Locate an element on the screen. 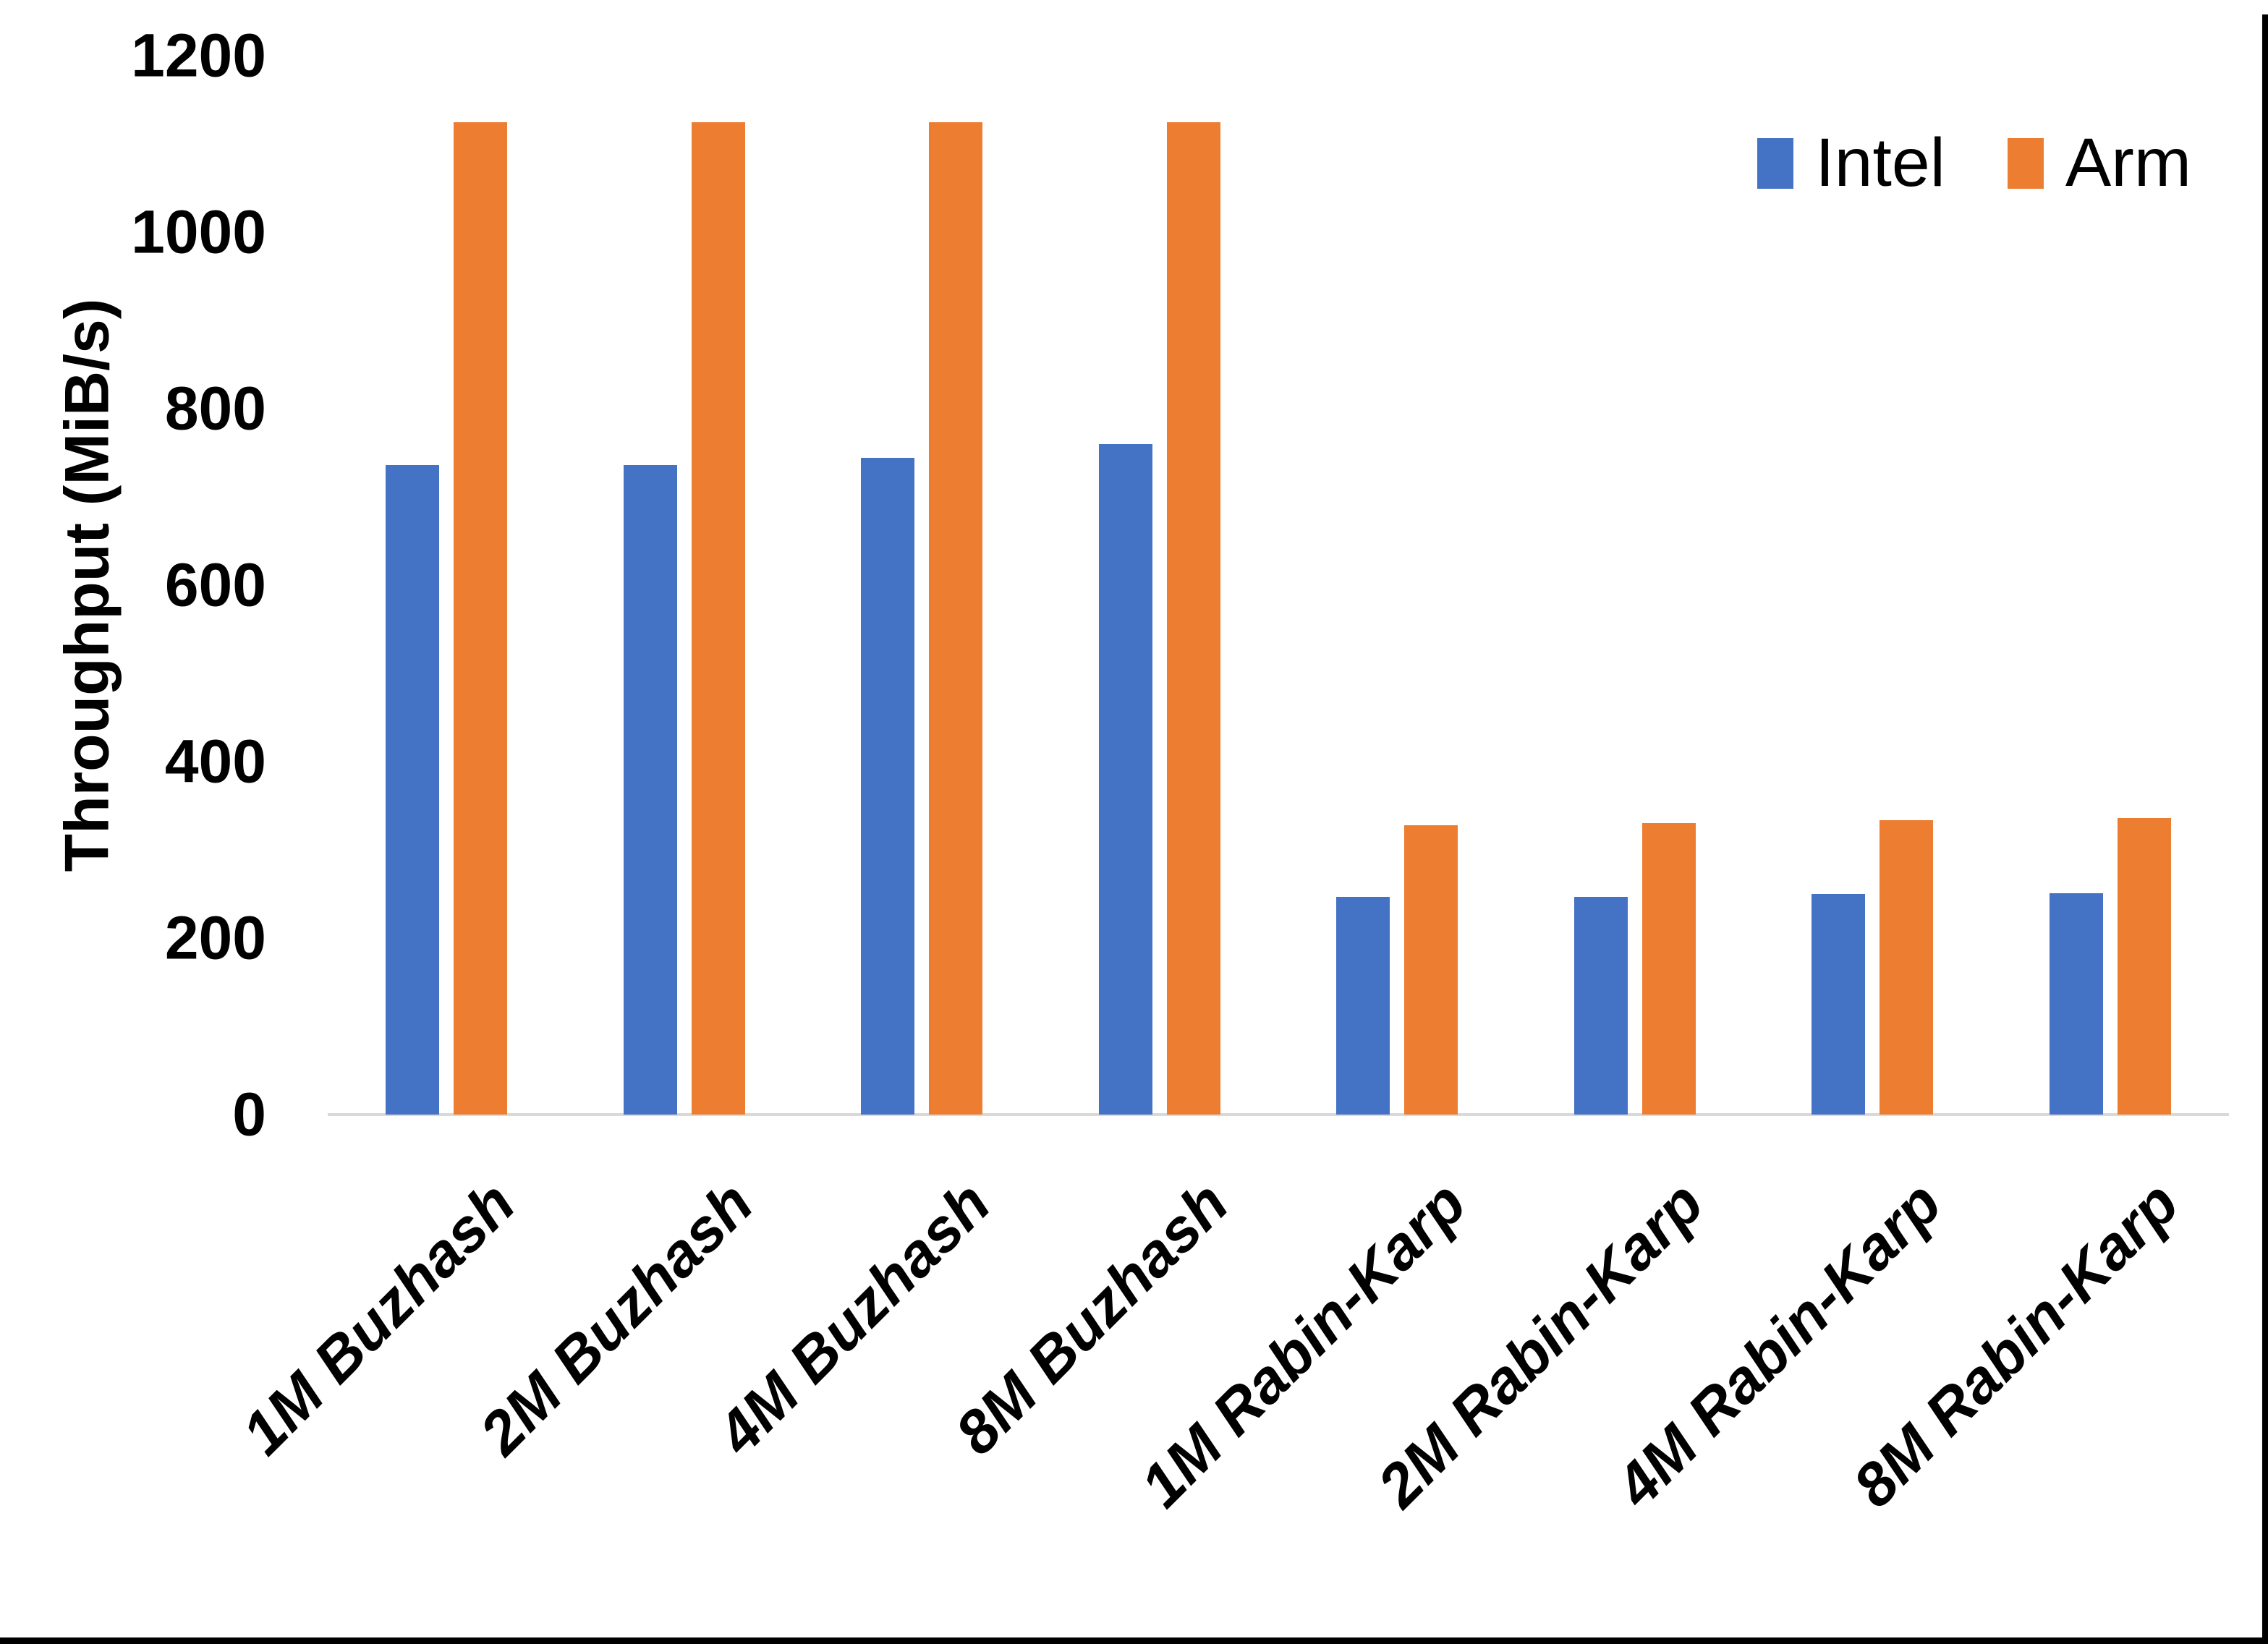 This screenshot has height=1644, width=2268. screenshot-bottom-border is located at coordinates (1134, 1640).